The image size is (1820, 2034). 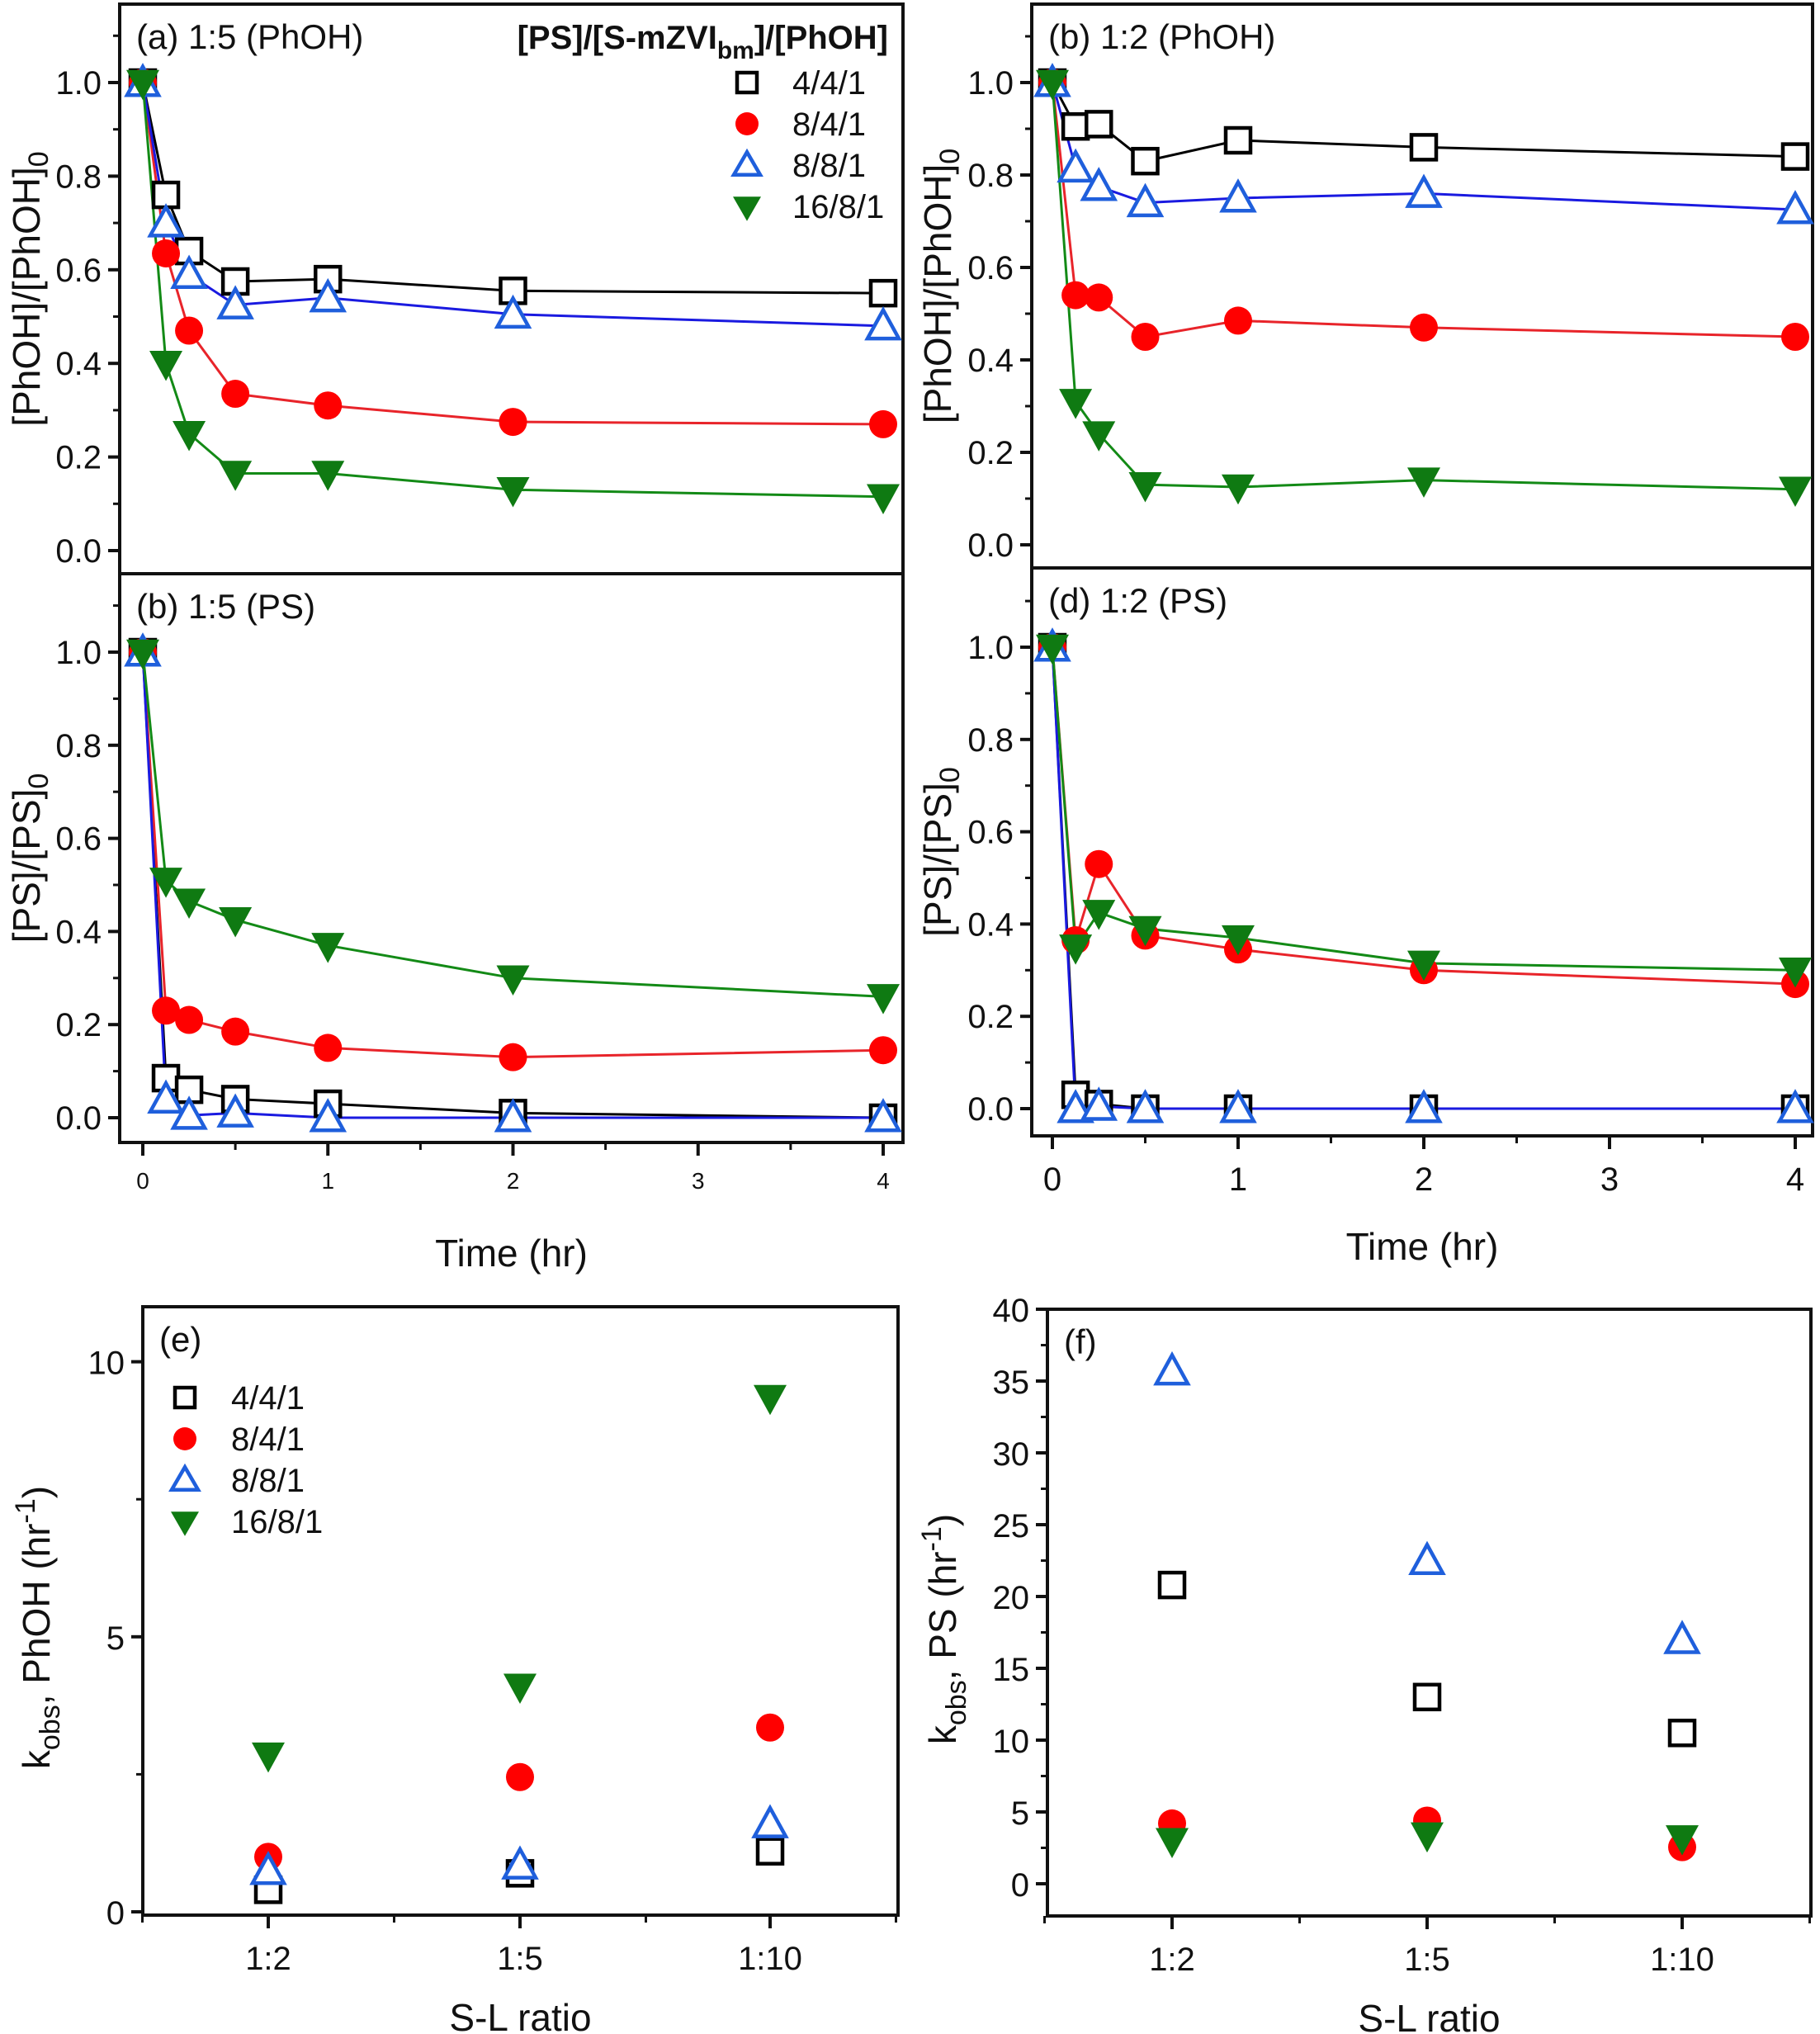 I want to click on x-tick-label: 0, so click(x=1052, y=1179).